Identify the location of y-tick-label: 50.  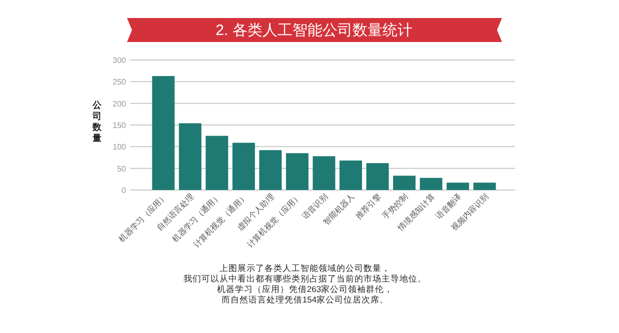
(122, 169).